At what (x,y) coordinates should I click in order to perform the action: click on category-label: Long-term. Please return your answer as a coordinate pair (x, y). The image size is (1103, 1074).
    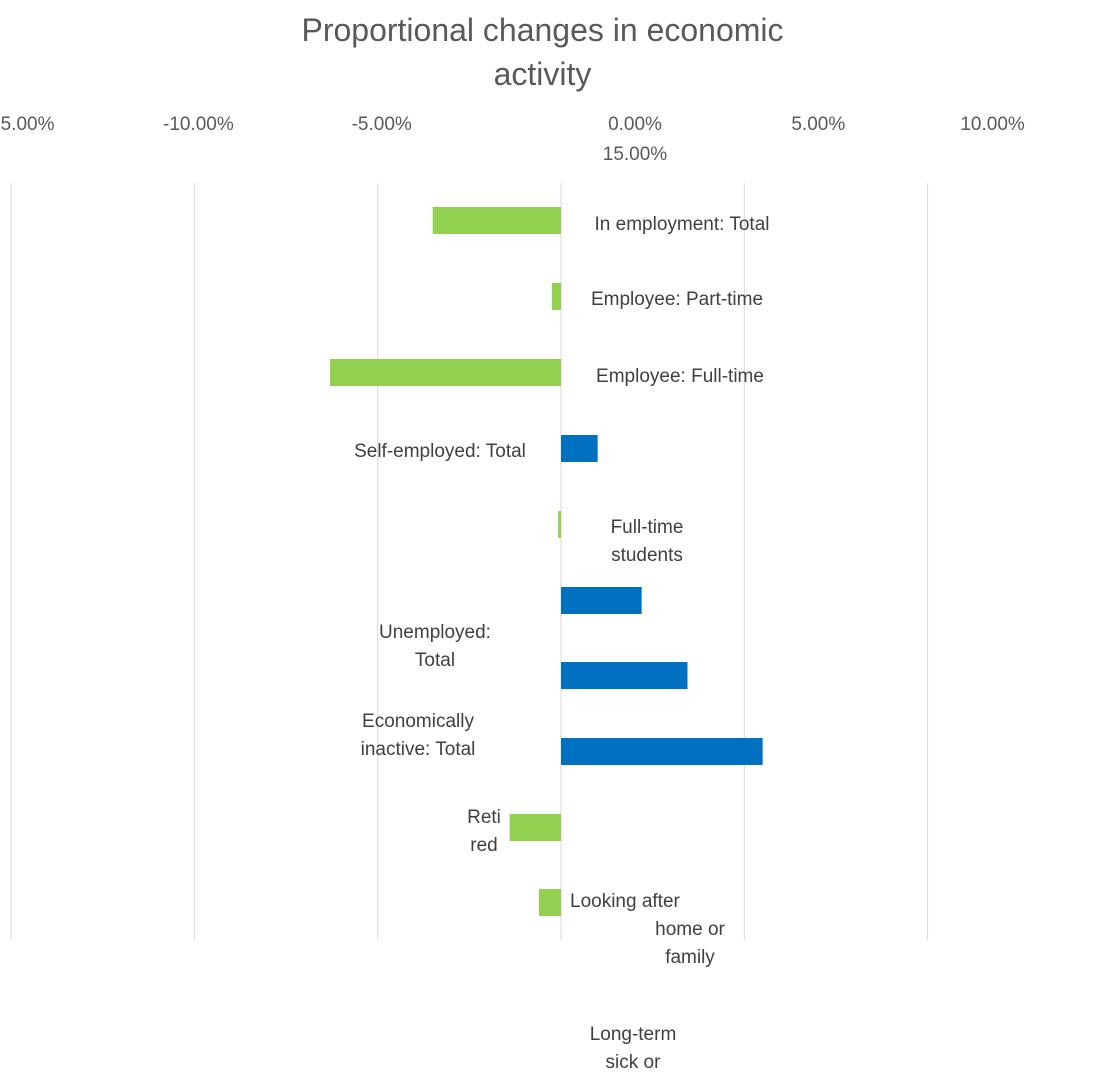
    Looking at the image, I should click on (633, 1034).